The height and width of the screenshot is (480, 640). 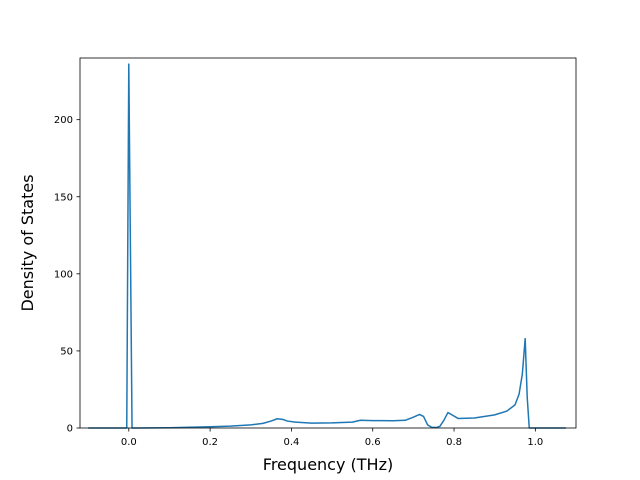 I want to click on y-axis-label: Density of States, so click(x=27, y=242).